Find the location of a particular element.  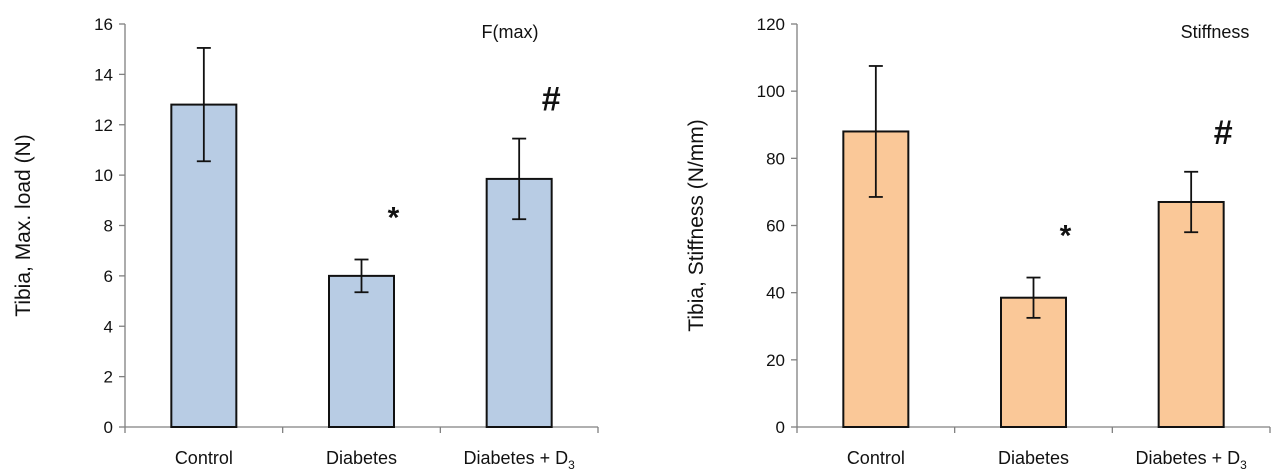

y-tick-label: 12 is located at coordinates (103, 125).